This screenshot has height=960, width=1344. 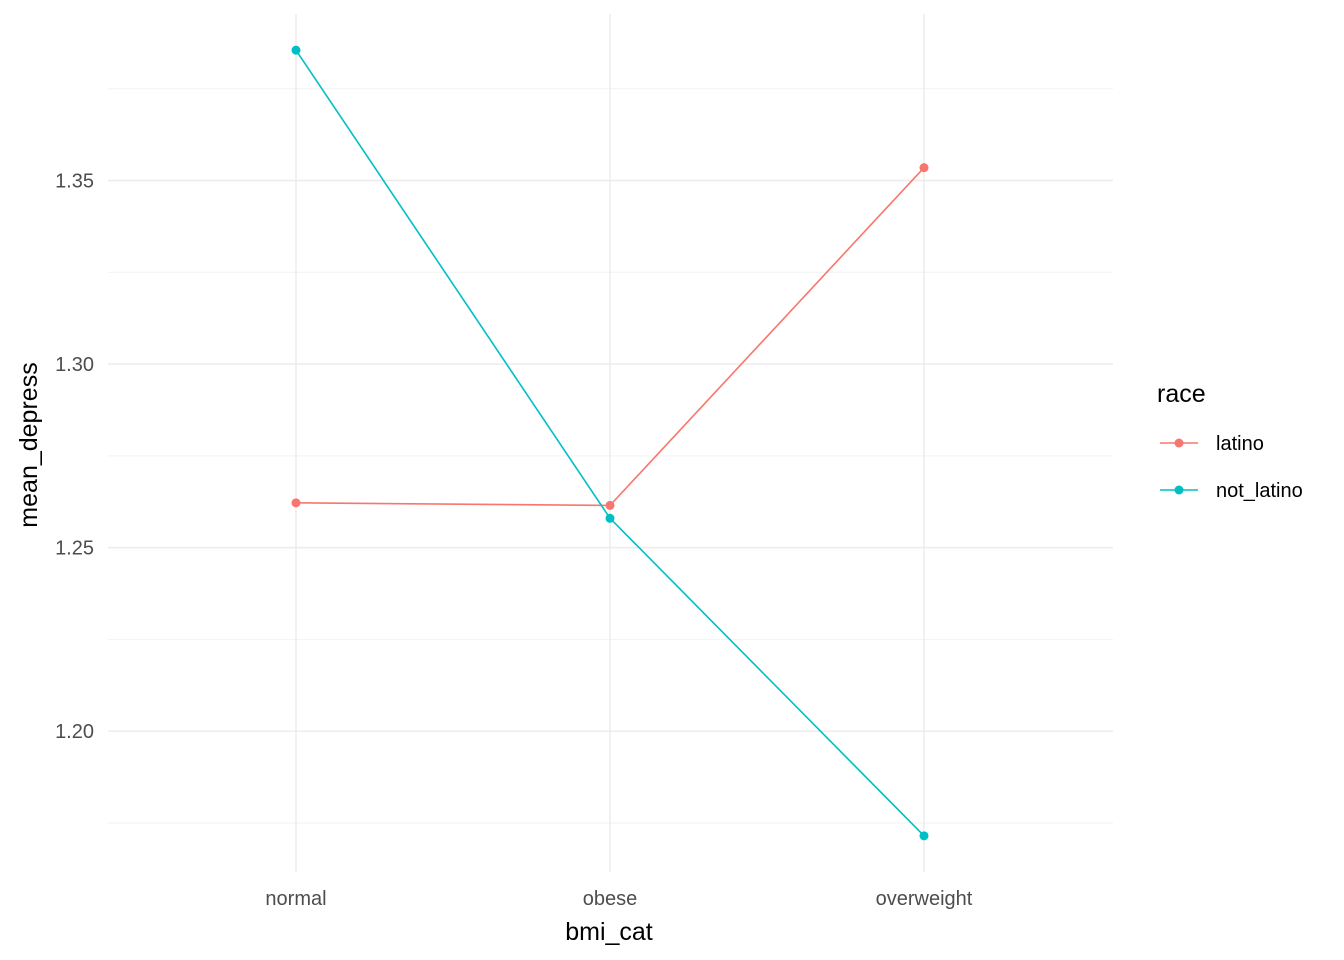 What do you see at coordinates (610, 899) in the screenshot?
I see `x-tick-label: obese` at bounding box center [610, 899].